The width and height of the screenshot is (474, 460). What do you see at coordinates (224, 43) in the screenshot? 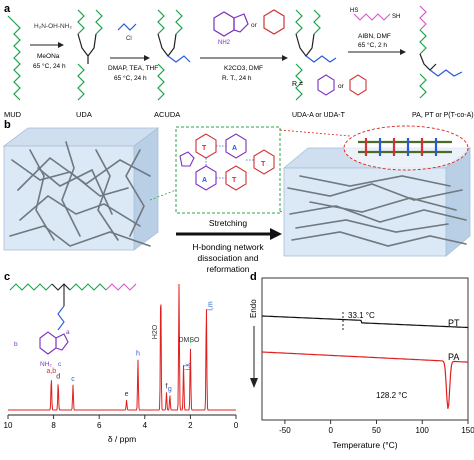
I see `adenine-nh2-label: NH2` at bounding box center [224, 43].